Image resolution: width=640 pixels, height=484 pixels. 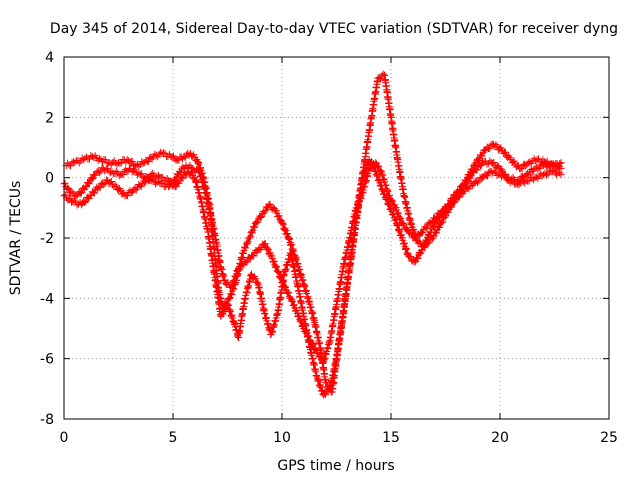 I want to click on x-tick-label: 20, so click(x=500, y=438).